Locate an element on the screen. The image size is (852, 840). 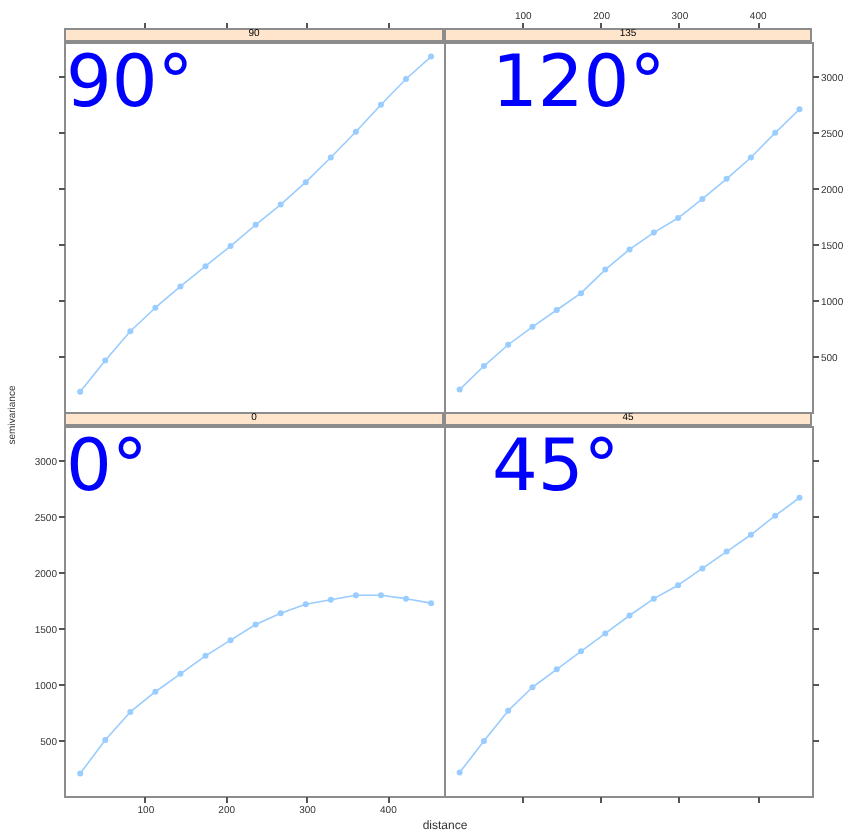
annotation: 90° is located at coordinates (130, 83).